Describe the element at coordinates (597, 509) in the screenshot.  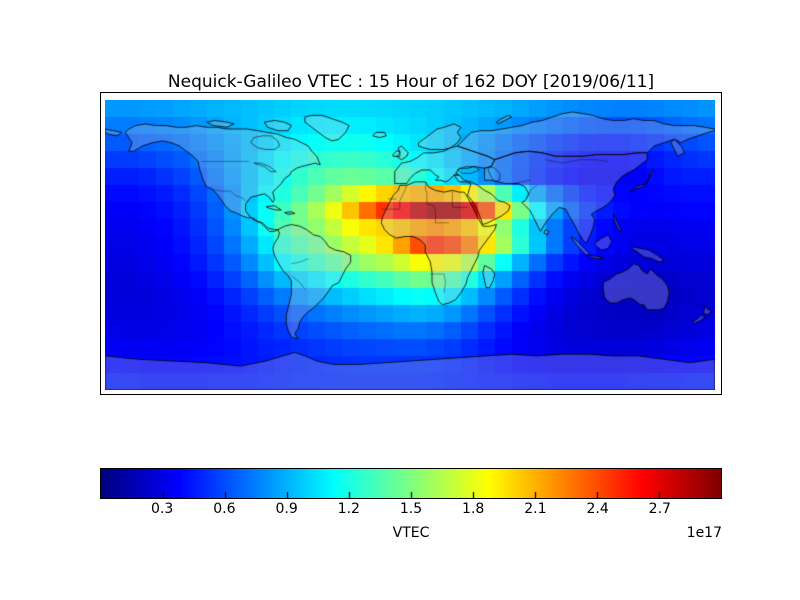
I see `colorbar-tick-label: 2.4` at that location.